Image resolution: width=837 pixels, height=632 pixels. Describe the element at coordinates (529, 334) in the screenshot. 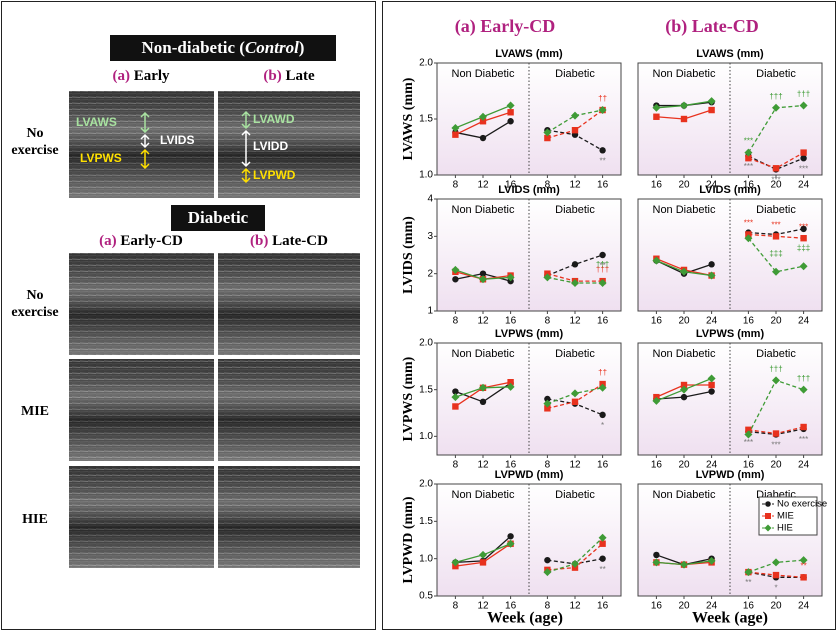

I see `chart-title: LVPWS (mm)` at that location.